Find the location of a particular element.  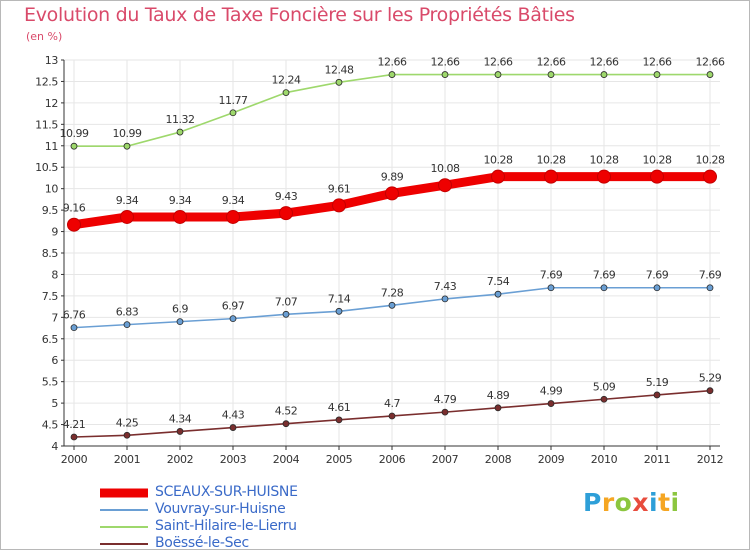

y-tick-label: 9 is located at coordinates (54, 232).